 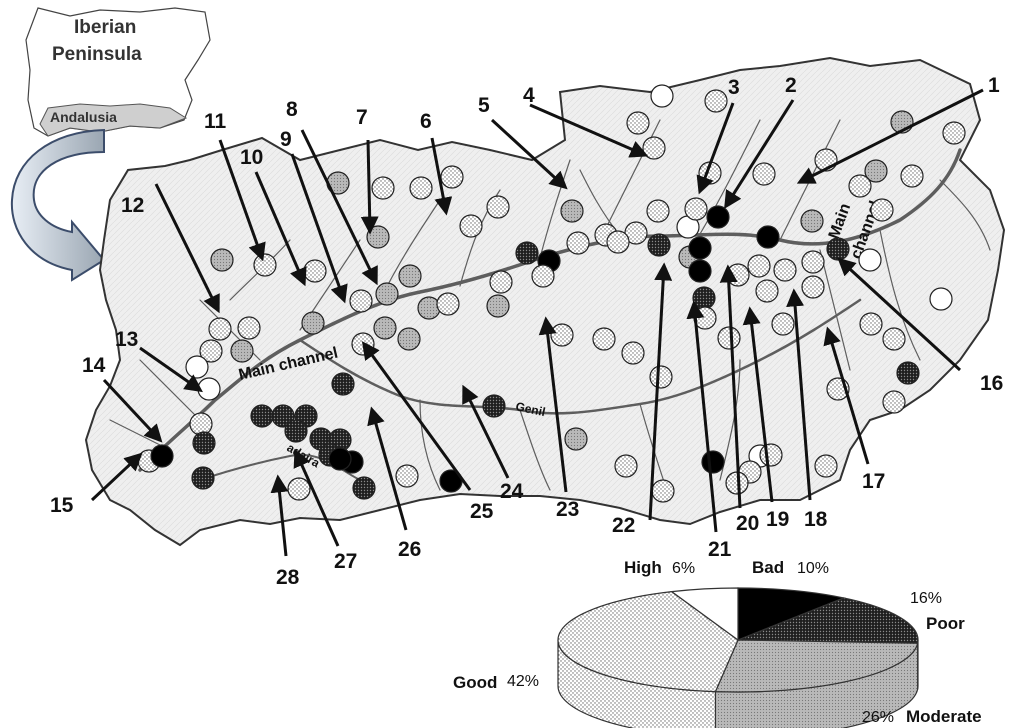 I want to click on pie-slice-poor, so click(x=828, y=620).